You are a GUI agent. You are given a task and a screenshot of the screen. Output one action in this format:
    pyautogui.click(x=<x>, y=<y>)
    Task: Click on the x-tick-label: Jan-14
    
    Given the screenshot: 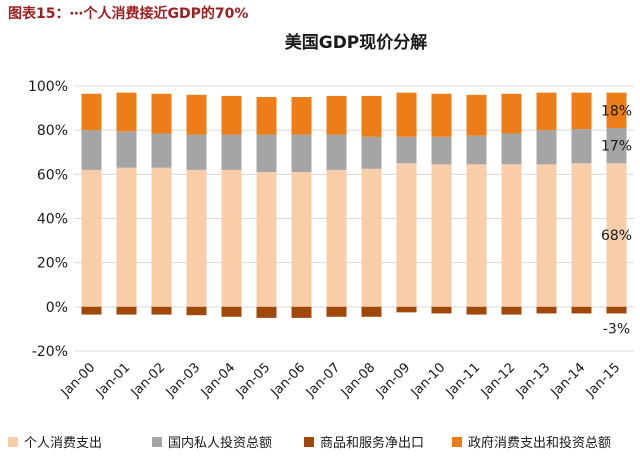 What is the action you would take?
    pyautogui.click(x=568, y=380)
    